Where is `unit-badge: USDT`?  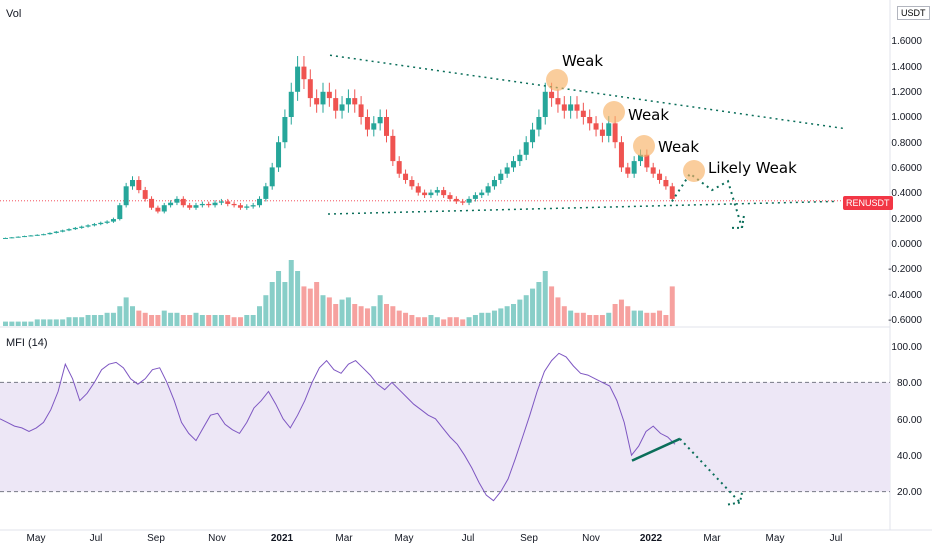 unit-badge: USDT is located at coordinates (913, 13).